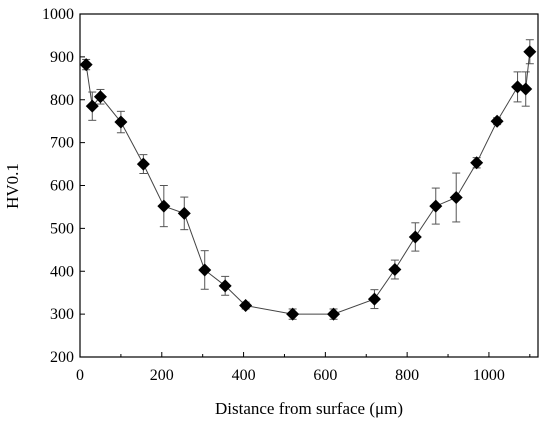  Describe the element at coordinates (62, 271) in the screenshot. I see `y-tick-label: 400` at that location.